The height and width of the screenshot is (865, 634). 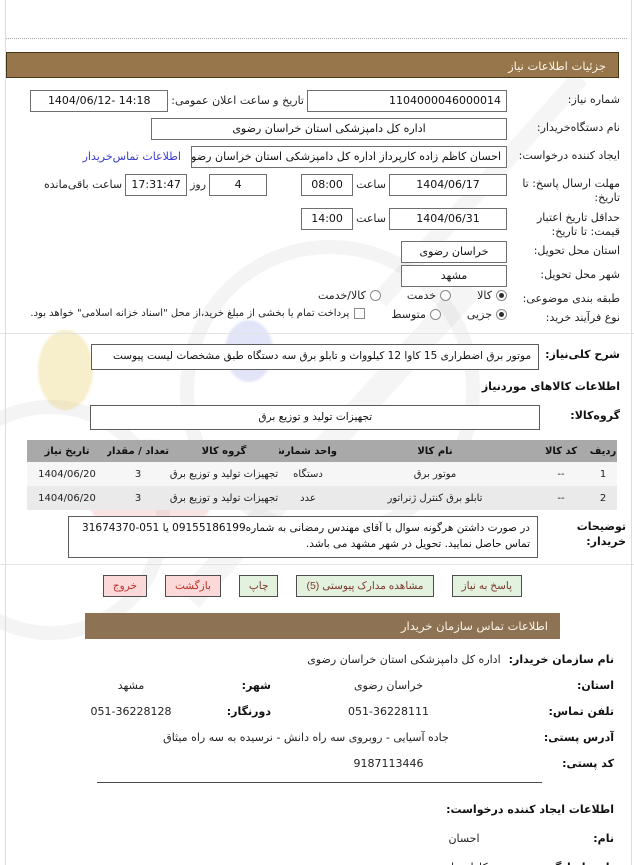 I want to click on page-left-border, so click(x=5, y=432).